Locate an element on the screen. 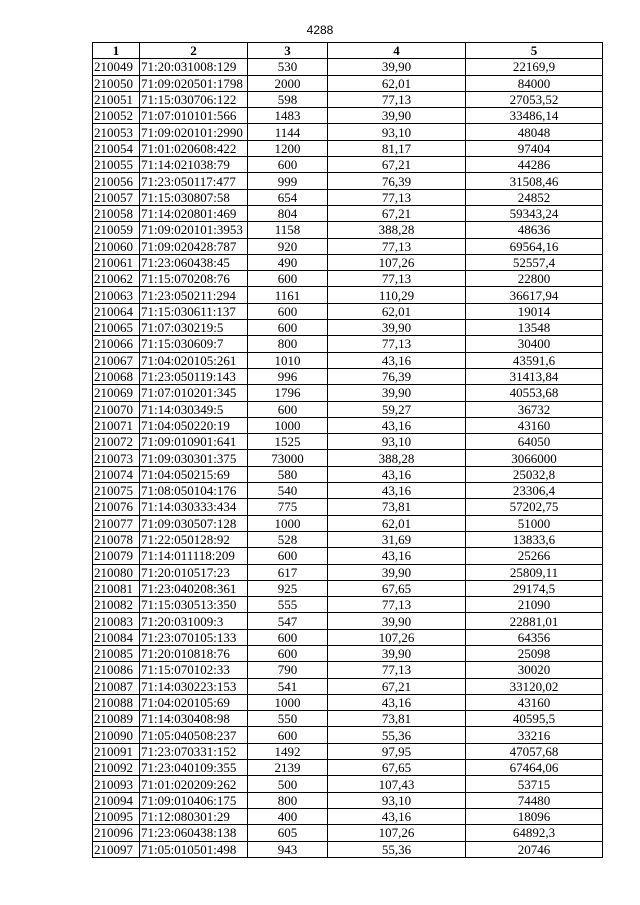  cadastral-number-cell: 71:07:010201:345 is located at coordinates (193, 393).